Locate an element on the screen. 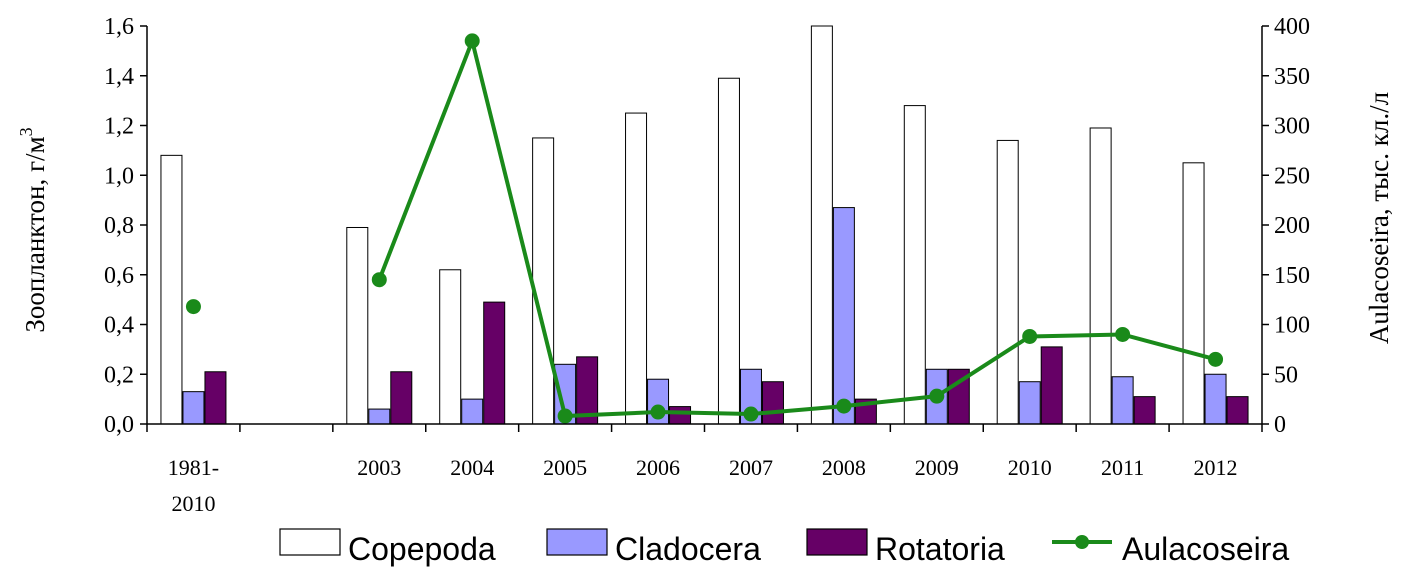 This screenshot has width=1406, height=567. right-axis-title: Aulacoseira, тыс. кл./л is located at coordinates (1379, 218).